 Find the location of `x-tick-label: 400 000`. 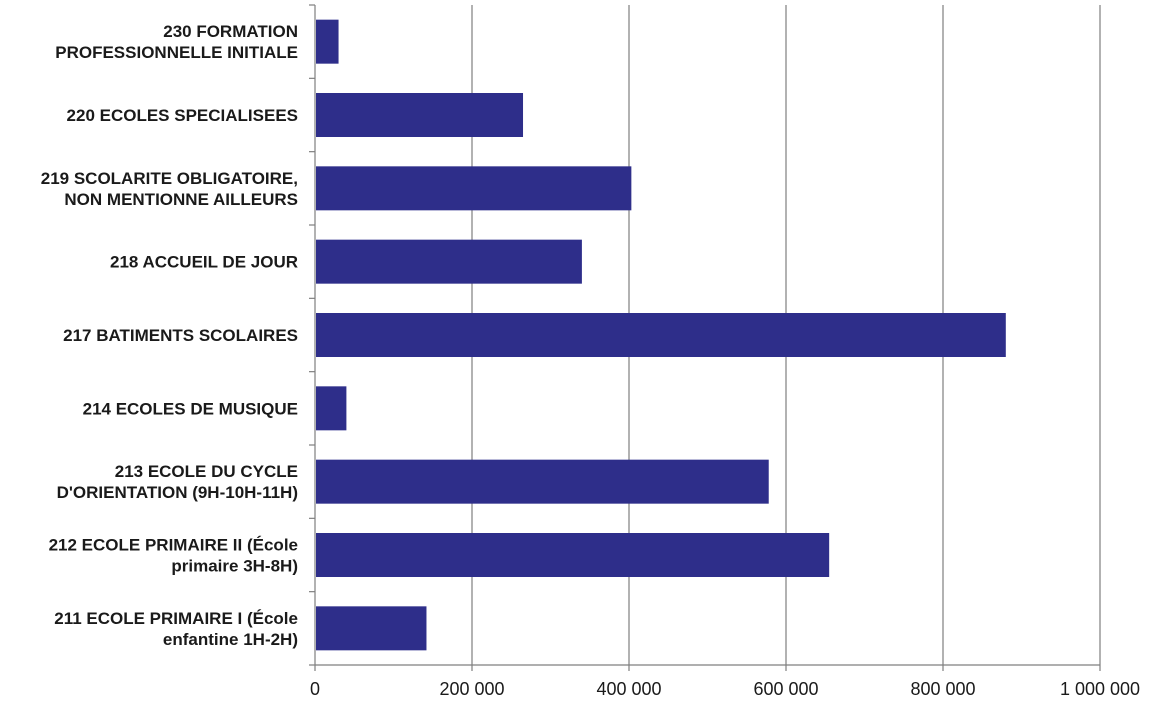

x-tick-label: 400 000 is located at coordinates (628, 689).